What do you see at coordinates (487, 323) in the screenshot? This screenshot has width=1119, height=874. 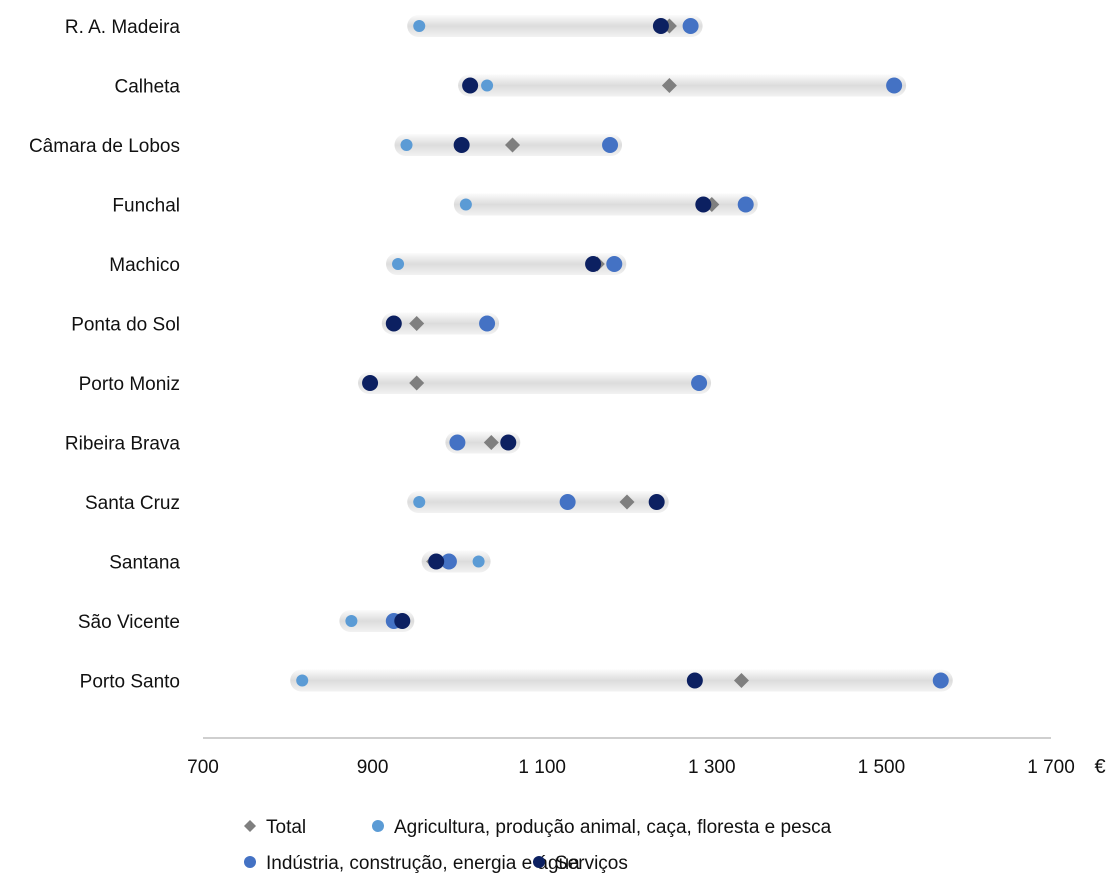 I see `point-industria-construcao-ponta-do-sol` at bounding box center [487, 323].